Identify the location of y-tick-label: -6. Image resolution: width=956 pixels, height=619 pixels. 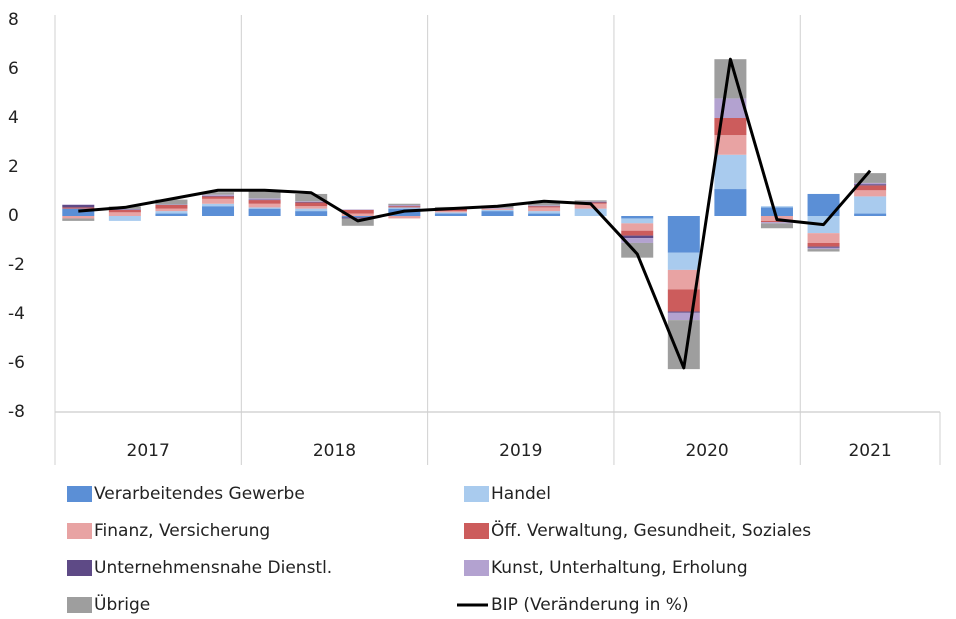
(16, 363).